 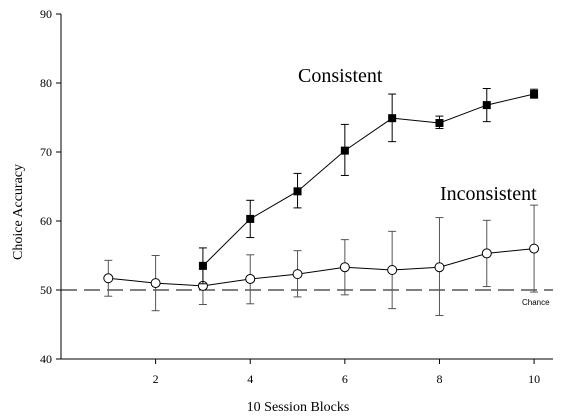 I want to click on series-label-inconsistent: Inconsistent, so click(x=488, y=194).